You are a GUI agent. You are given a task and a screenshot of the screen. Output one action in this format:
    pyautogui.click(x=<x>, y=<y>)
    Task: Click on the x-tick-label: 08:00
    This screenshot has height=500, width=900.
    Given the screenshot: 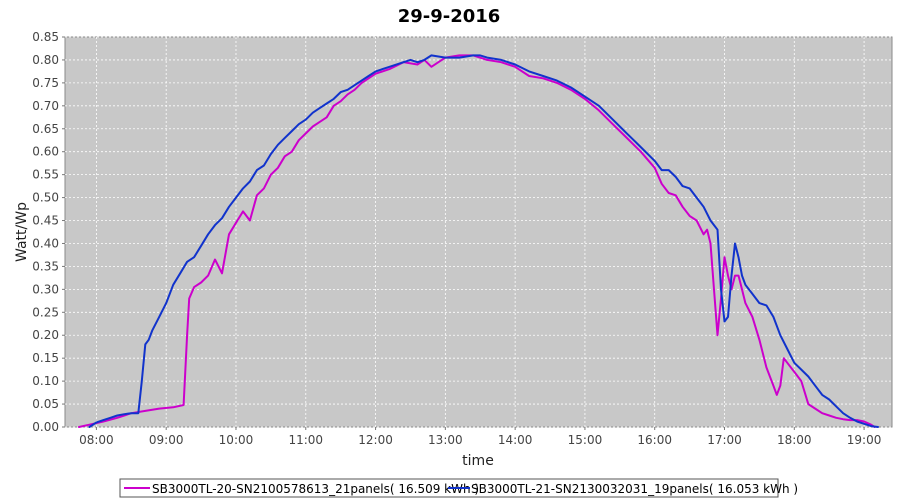 What is the action you would take?
    pyautogui.click(x=96, y=440)
    